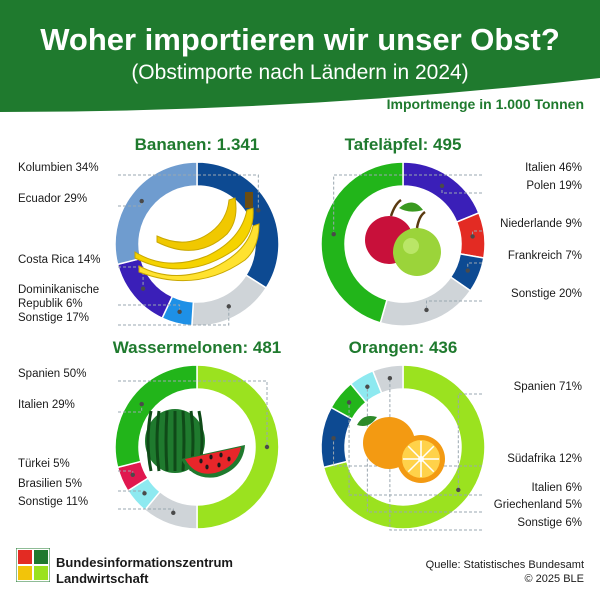  I want to click on chart-title: Wassermelonen: 481, so click(197, 347).